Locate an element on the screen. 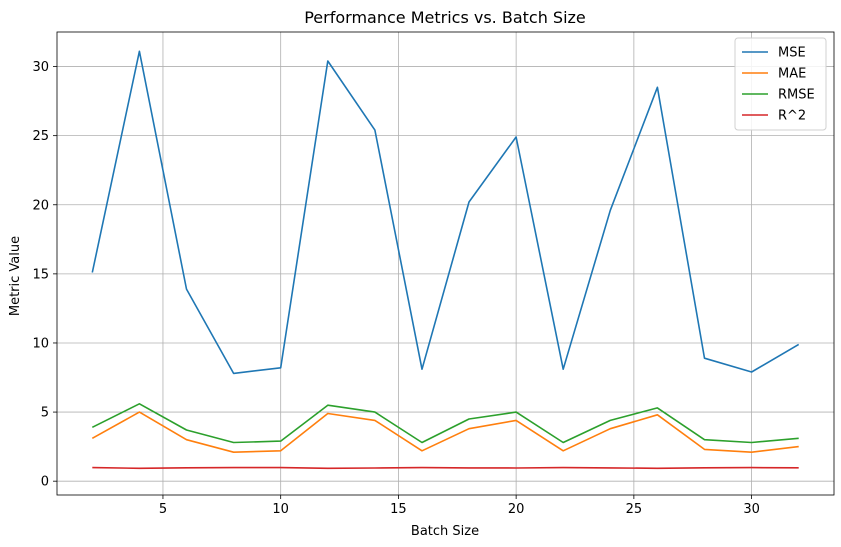 The height and width of the screenshot is (547, 841). y-tick-label: 5 is located at coordinates (45, 413).